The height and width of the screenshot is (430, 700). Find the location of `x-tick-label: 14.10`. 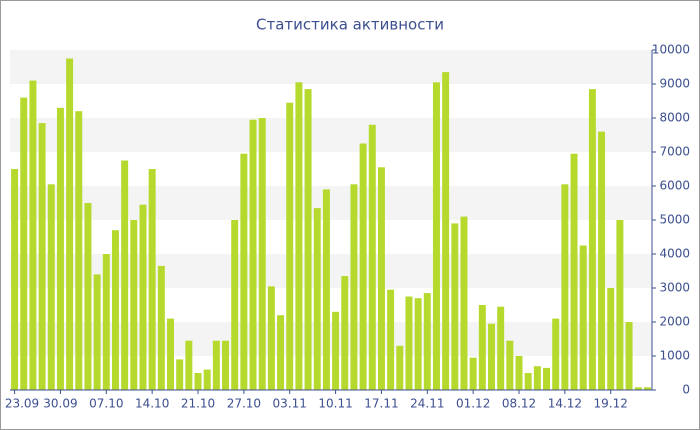

x-tick-label: 14.10 is located at coordinates (152, 404).